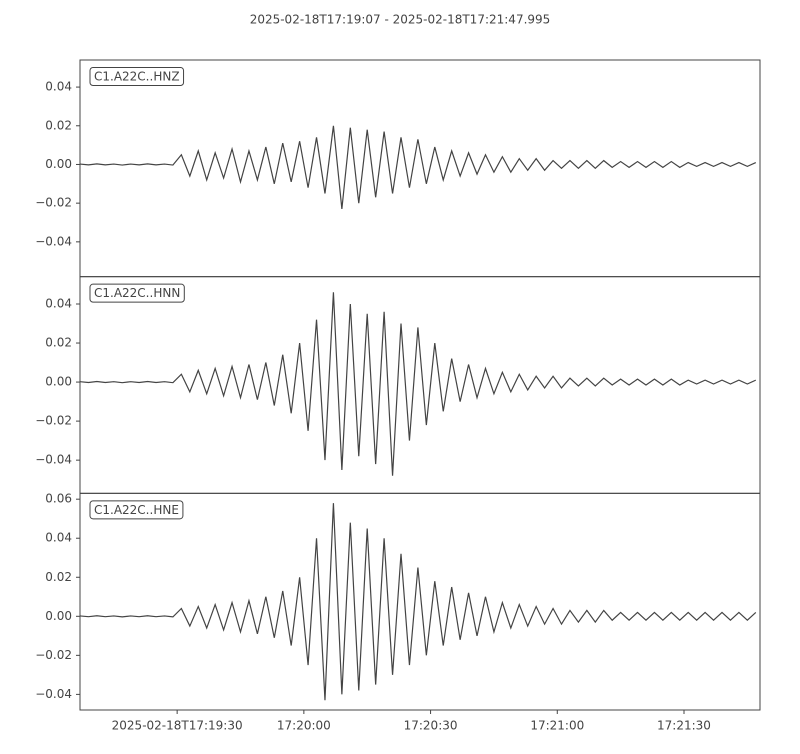  Describe the element at coordinates (431, 726) in the screenshot. I see `x-tick-label: 17:20:30` at that location.